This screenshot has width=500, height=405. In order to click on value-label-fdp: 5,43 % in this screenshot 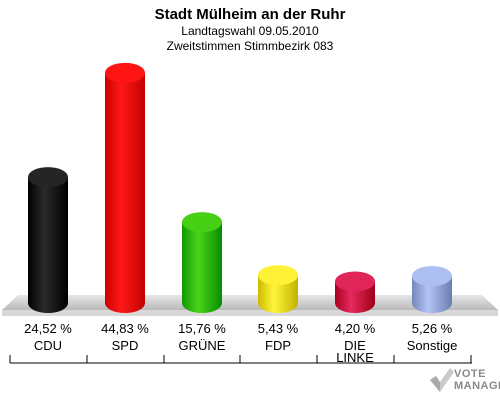, I will do `click(278, 328)`.